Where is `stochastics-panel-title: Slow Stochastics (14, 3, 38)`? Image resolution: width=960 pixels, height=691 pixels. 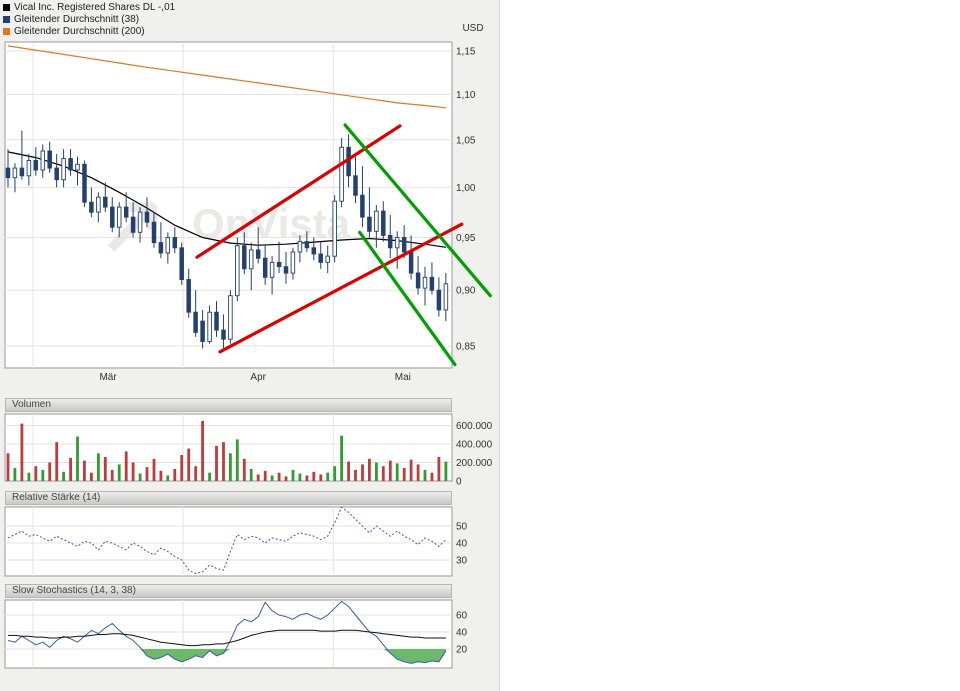 stochastics-panel-title: Slow Stochastics (14, 3, 38) is located at coordinates (74, 590).